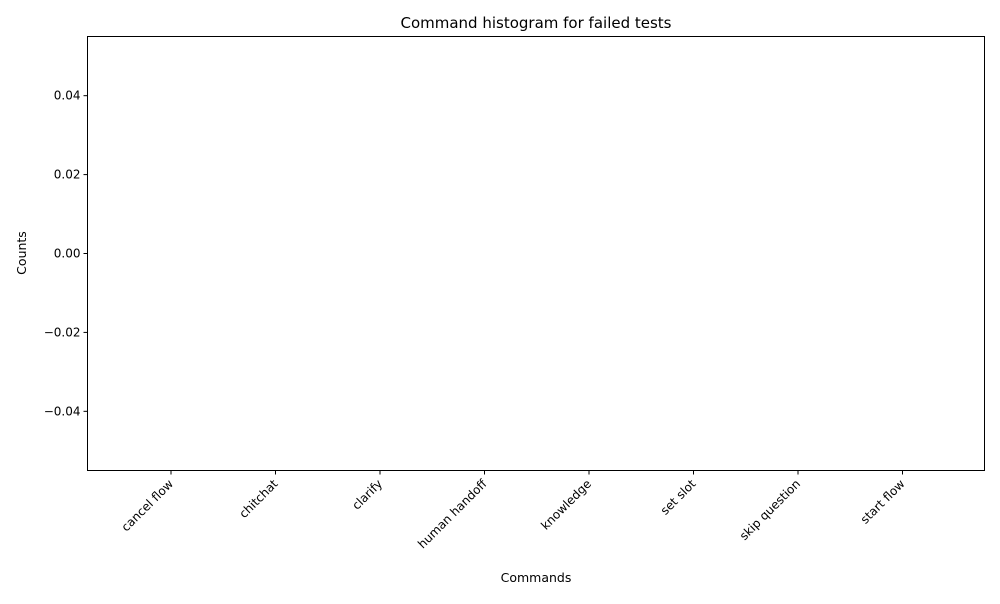 This screenshot has height=604, width=1000. Describe the element at coordinates (536, 577) in the screenshot. I see `x-axis-label: Commands` at that location.